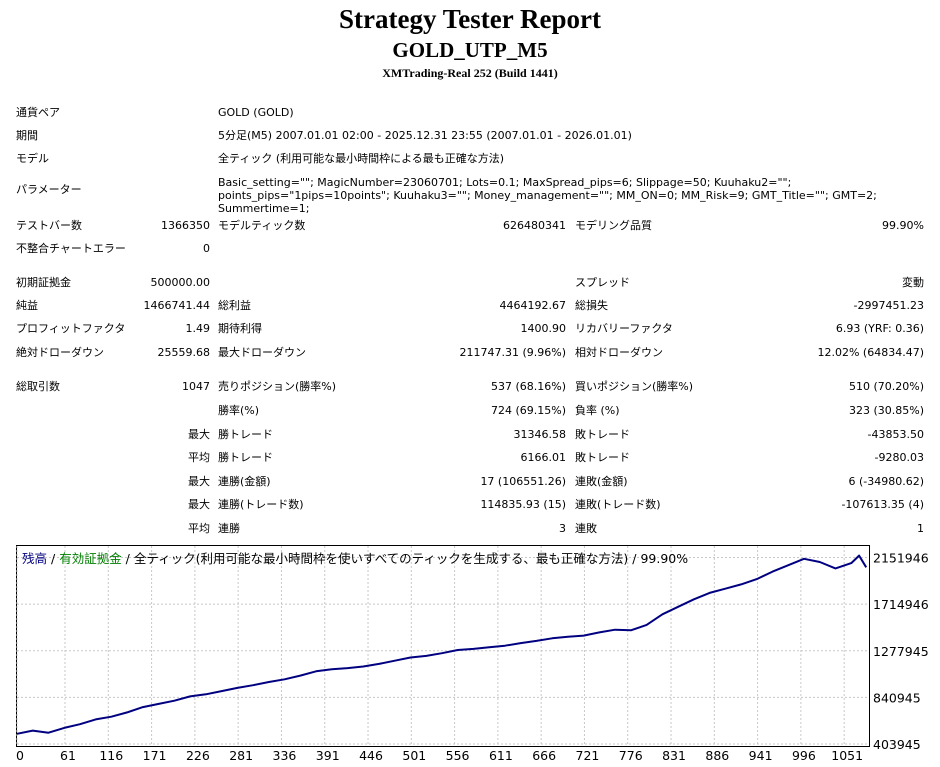  Describe the element at coordinates (586, 528) in the screenshot. I see `avg-consec-losses-label: 連敗` at that location.